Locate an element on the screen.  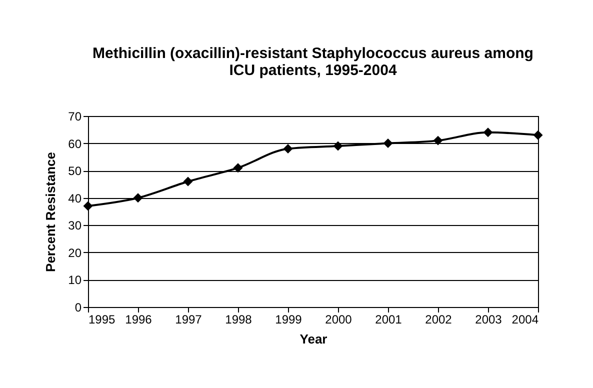
x-tick-label: 1998 is located at coordinates (238, 319).